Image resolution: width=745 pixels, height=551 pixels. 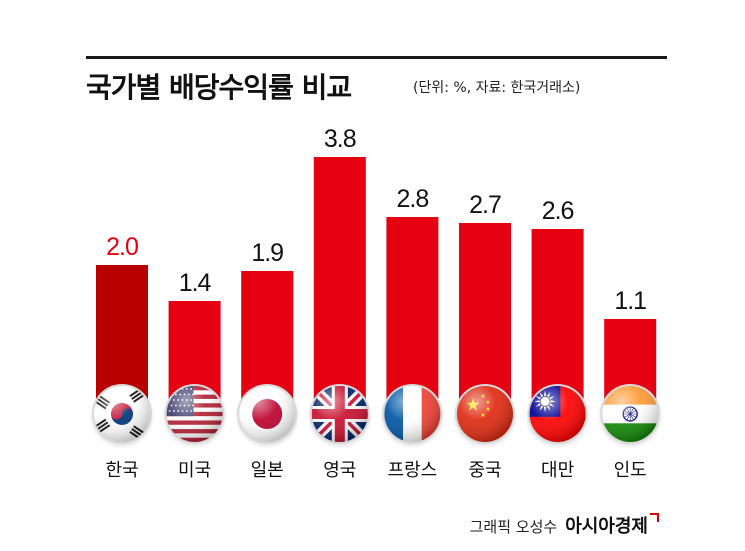 I want to click on usa-flag-icon, so click(x=194, y=416).